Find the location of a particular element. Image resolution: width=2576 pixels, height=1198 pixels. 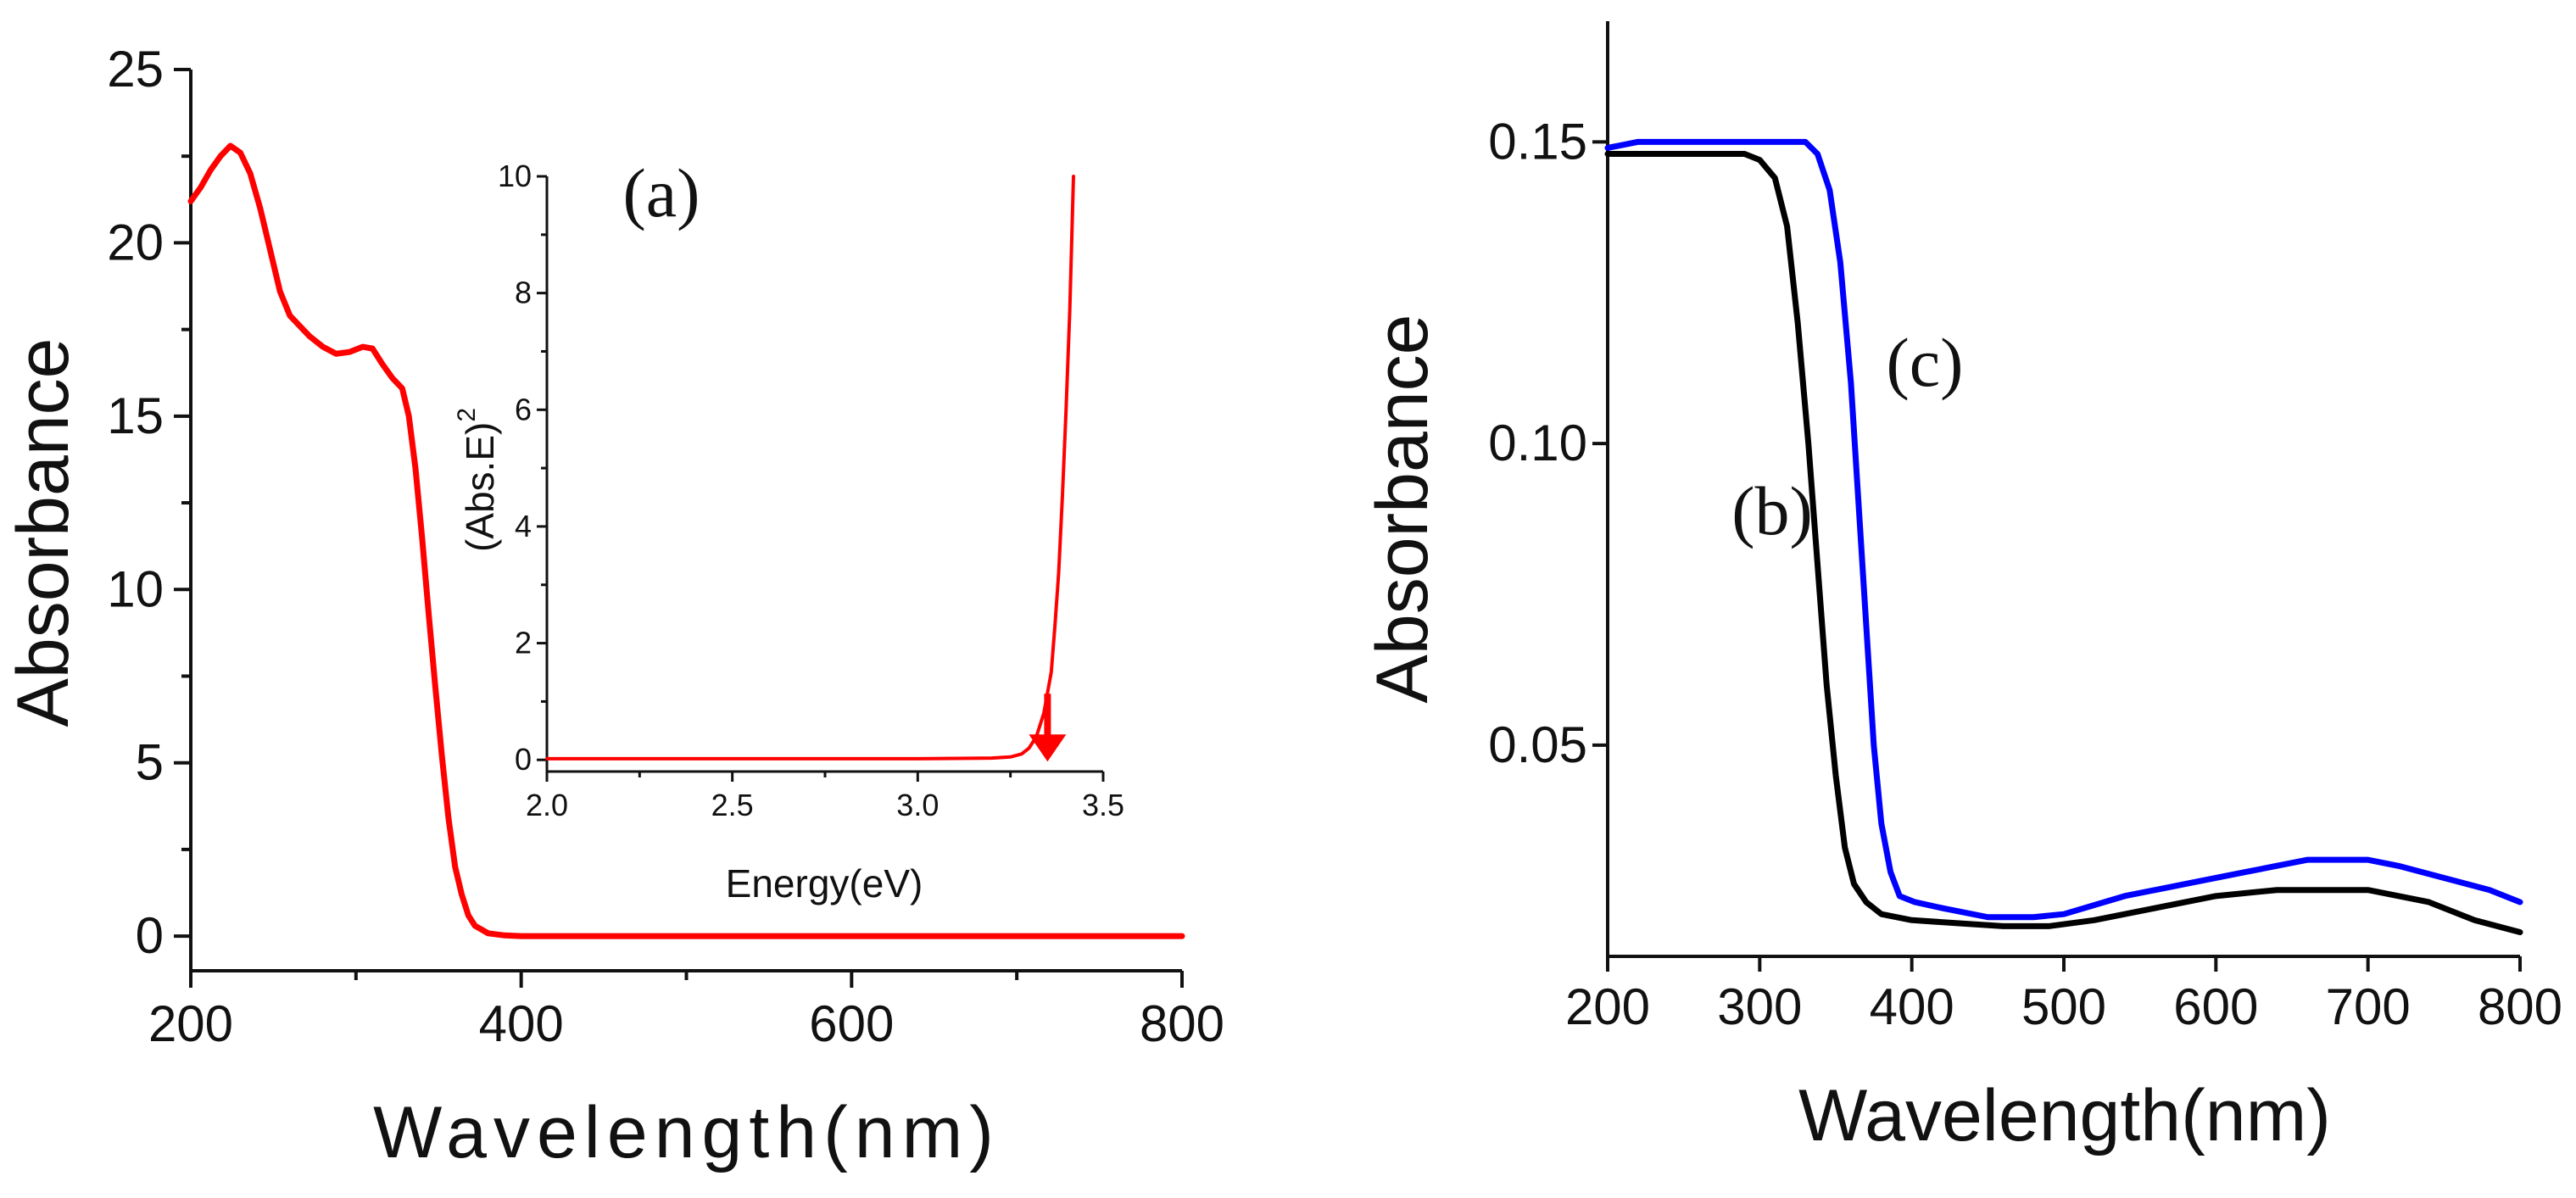

inset-y-axis-title-group: (Abs.E)2 is located at coordinates (477, 480).